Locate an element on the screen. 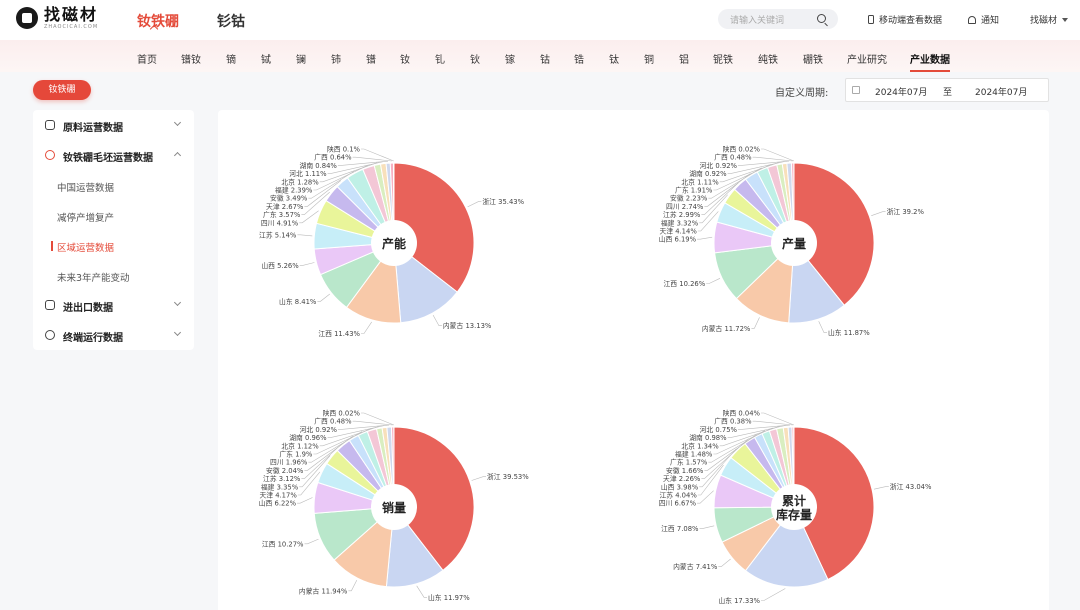 This screenshot has height=610, width=1080. sidebar-item-import-export: 进出口数据 is located at coordinates (113, 305).